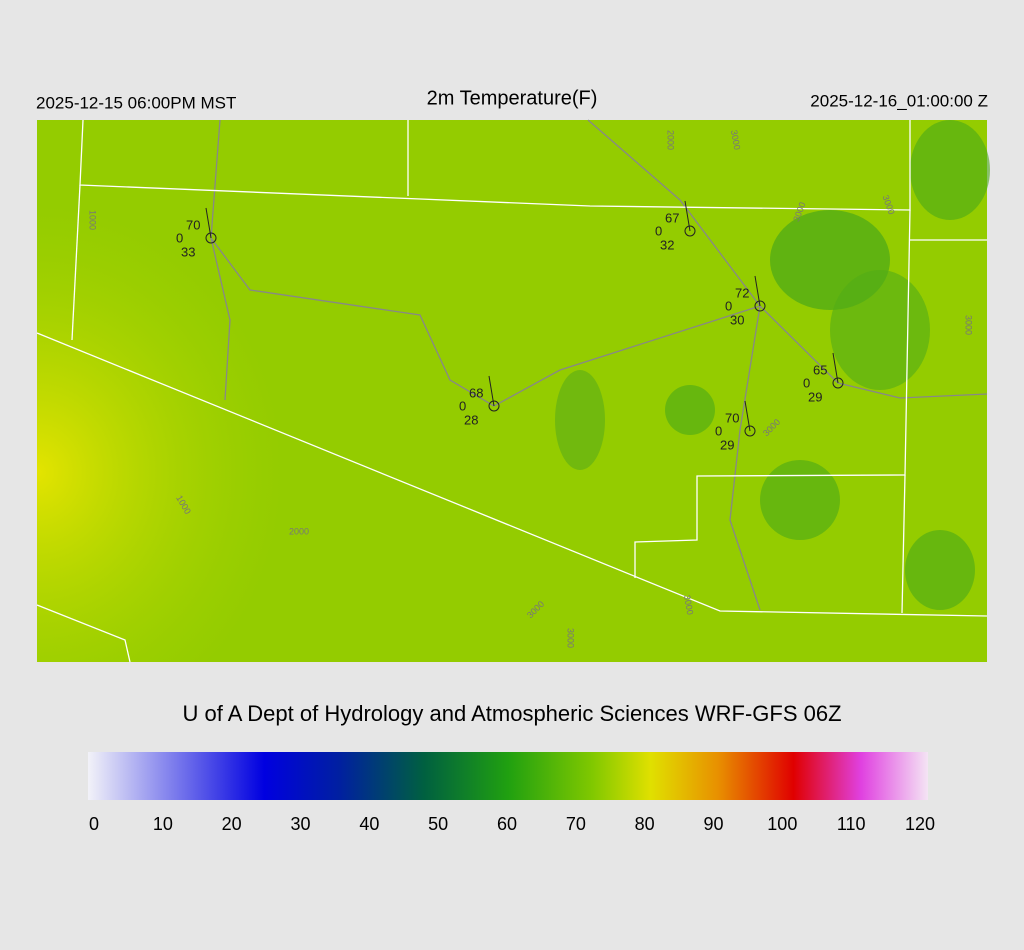 This screenshot has height=950, width=1024. Describe the element at coordinates (136, 102) in the screenshot. I see `local-time: 2025-12-15 06:00PM MST` at that location.